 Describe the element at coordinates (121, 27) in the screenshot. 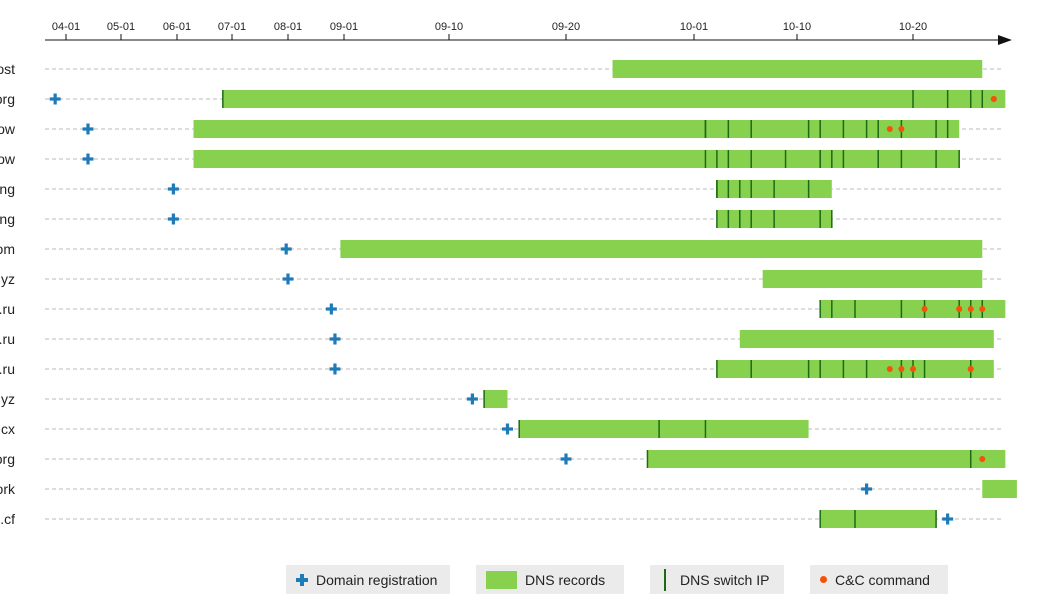

I see `x-tick-label: 05-01` at that location.